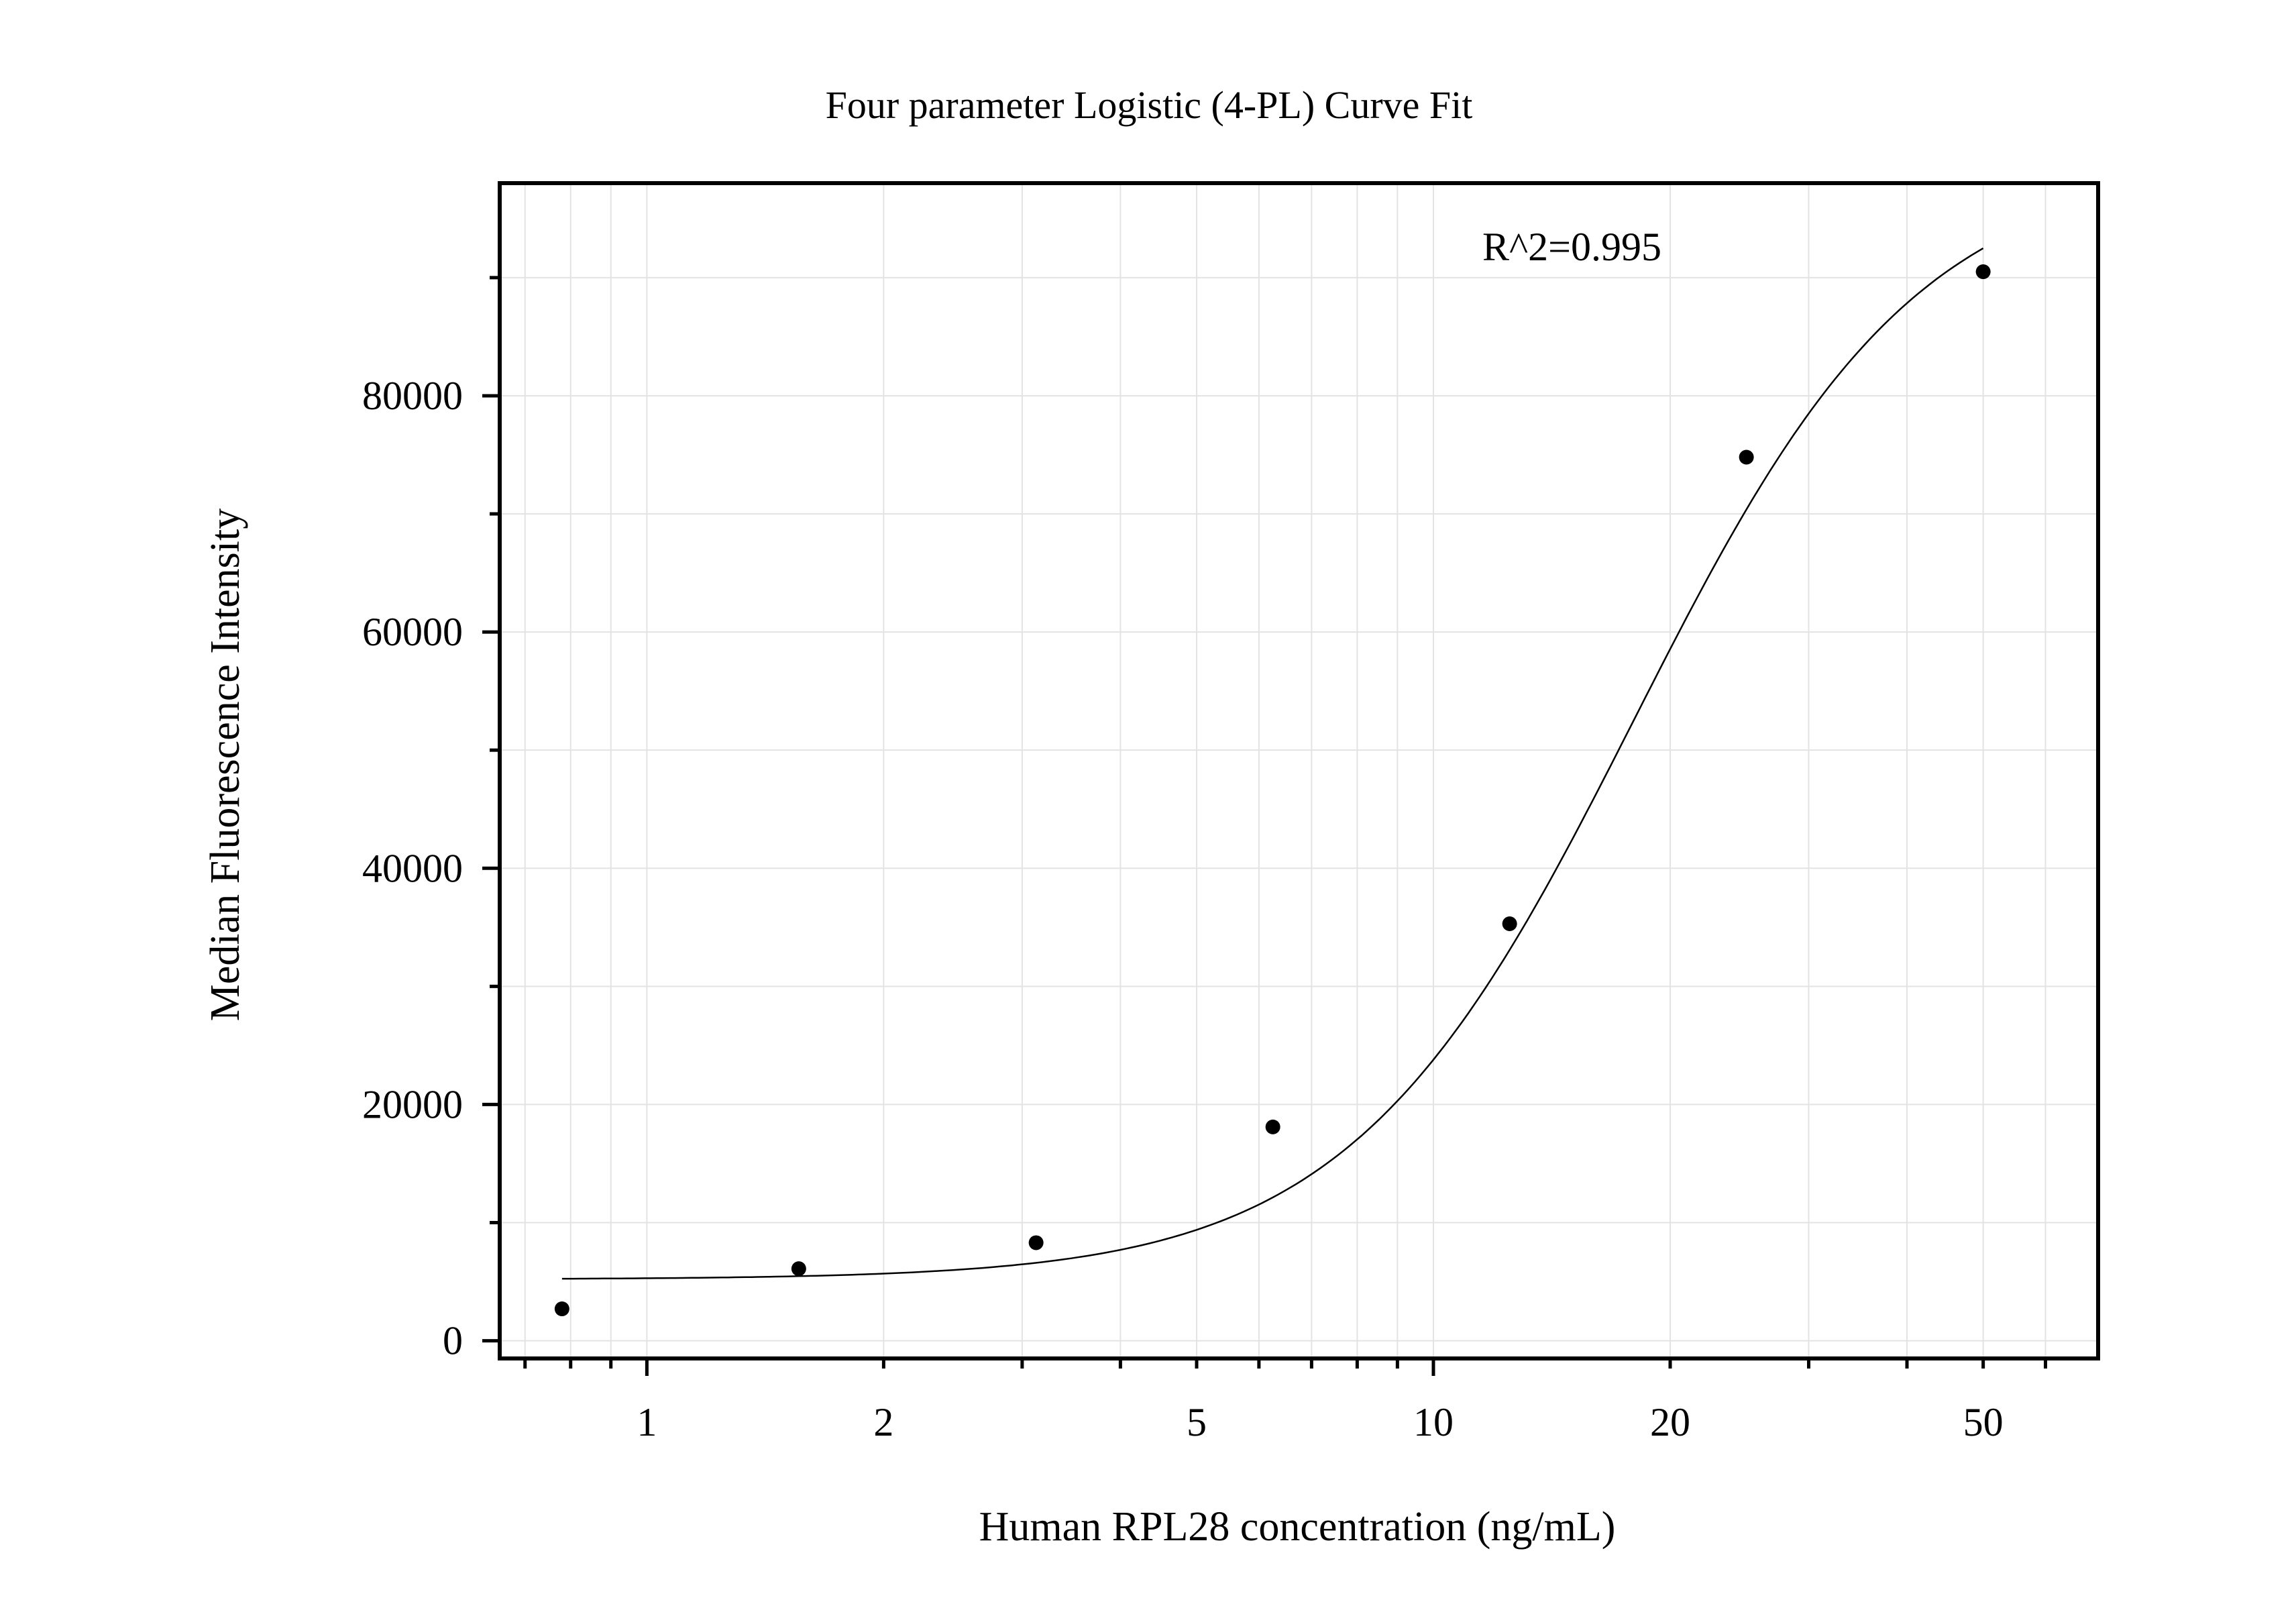 This screenshot has width=2296, height=1604. What do you see at coordinates (883, 1422) in the screenshot?
I see `x-tick-label: 2` at bounding box center [883, 1422].